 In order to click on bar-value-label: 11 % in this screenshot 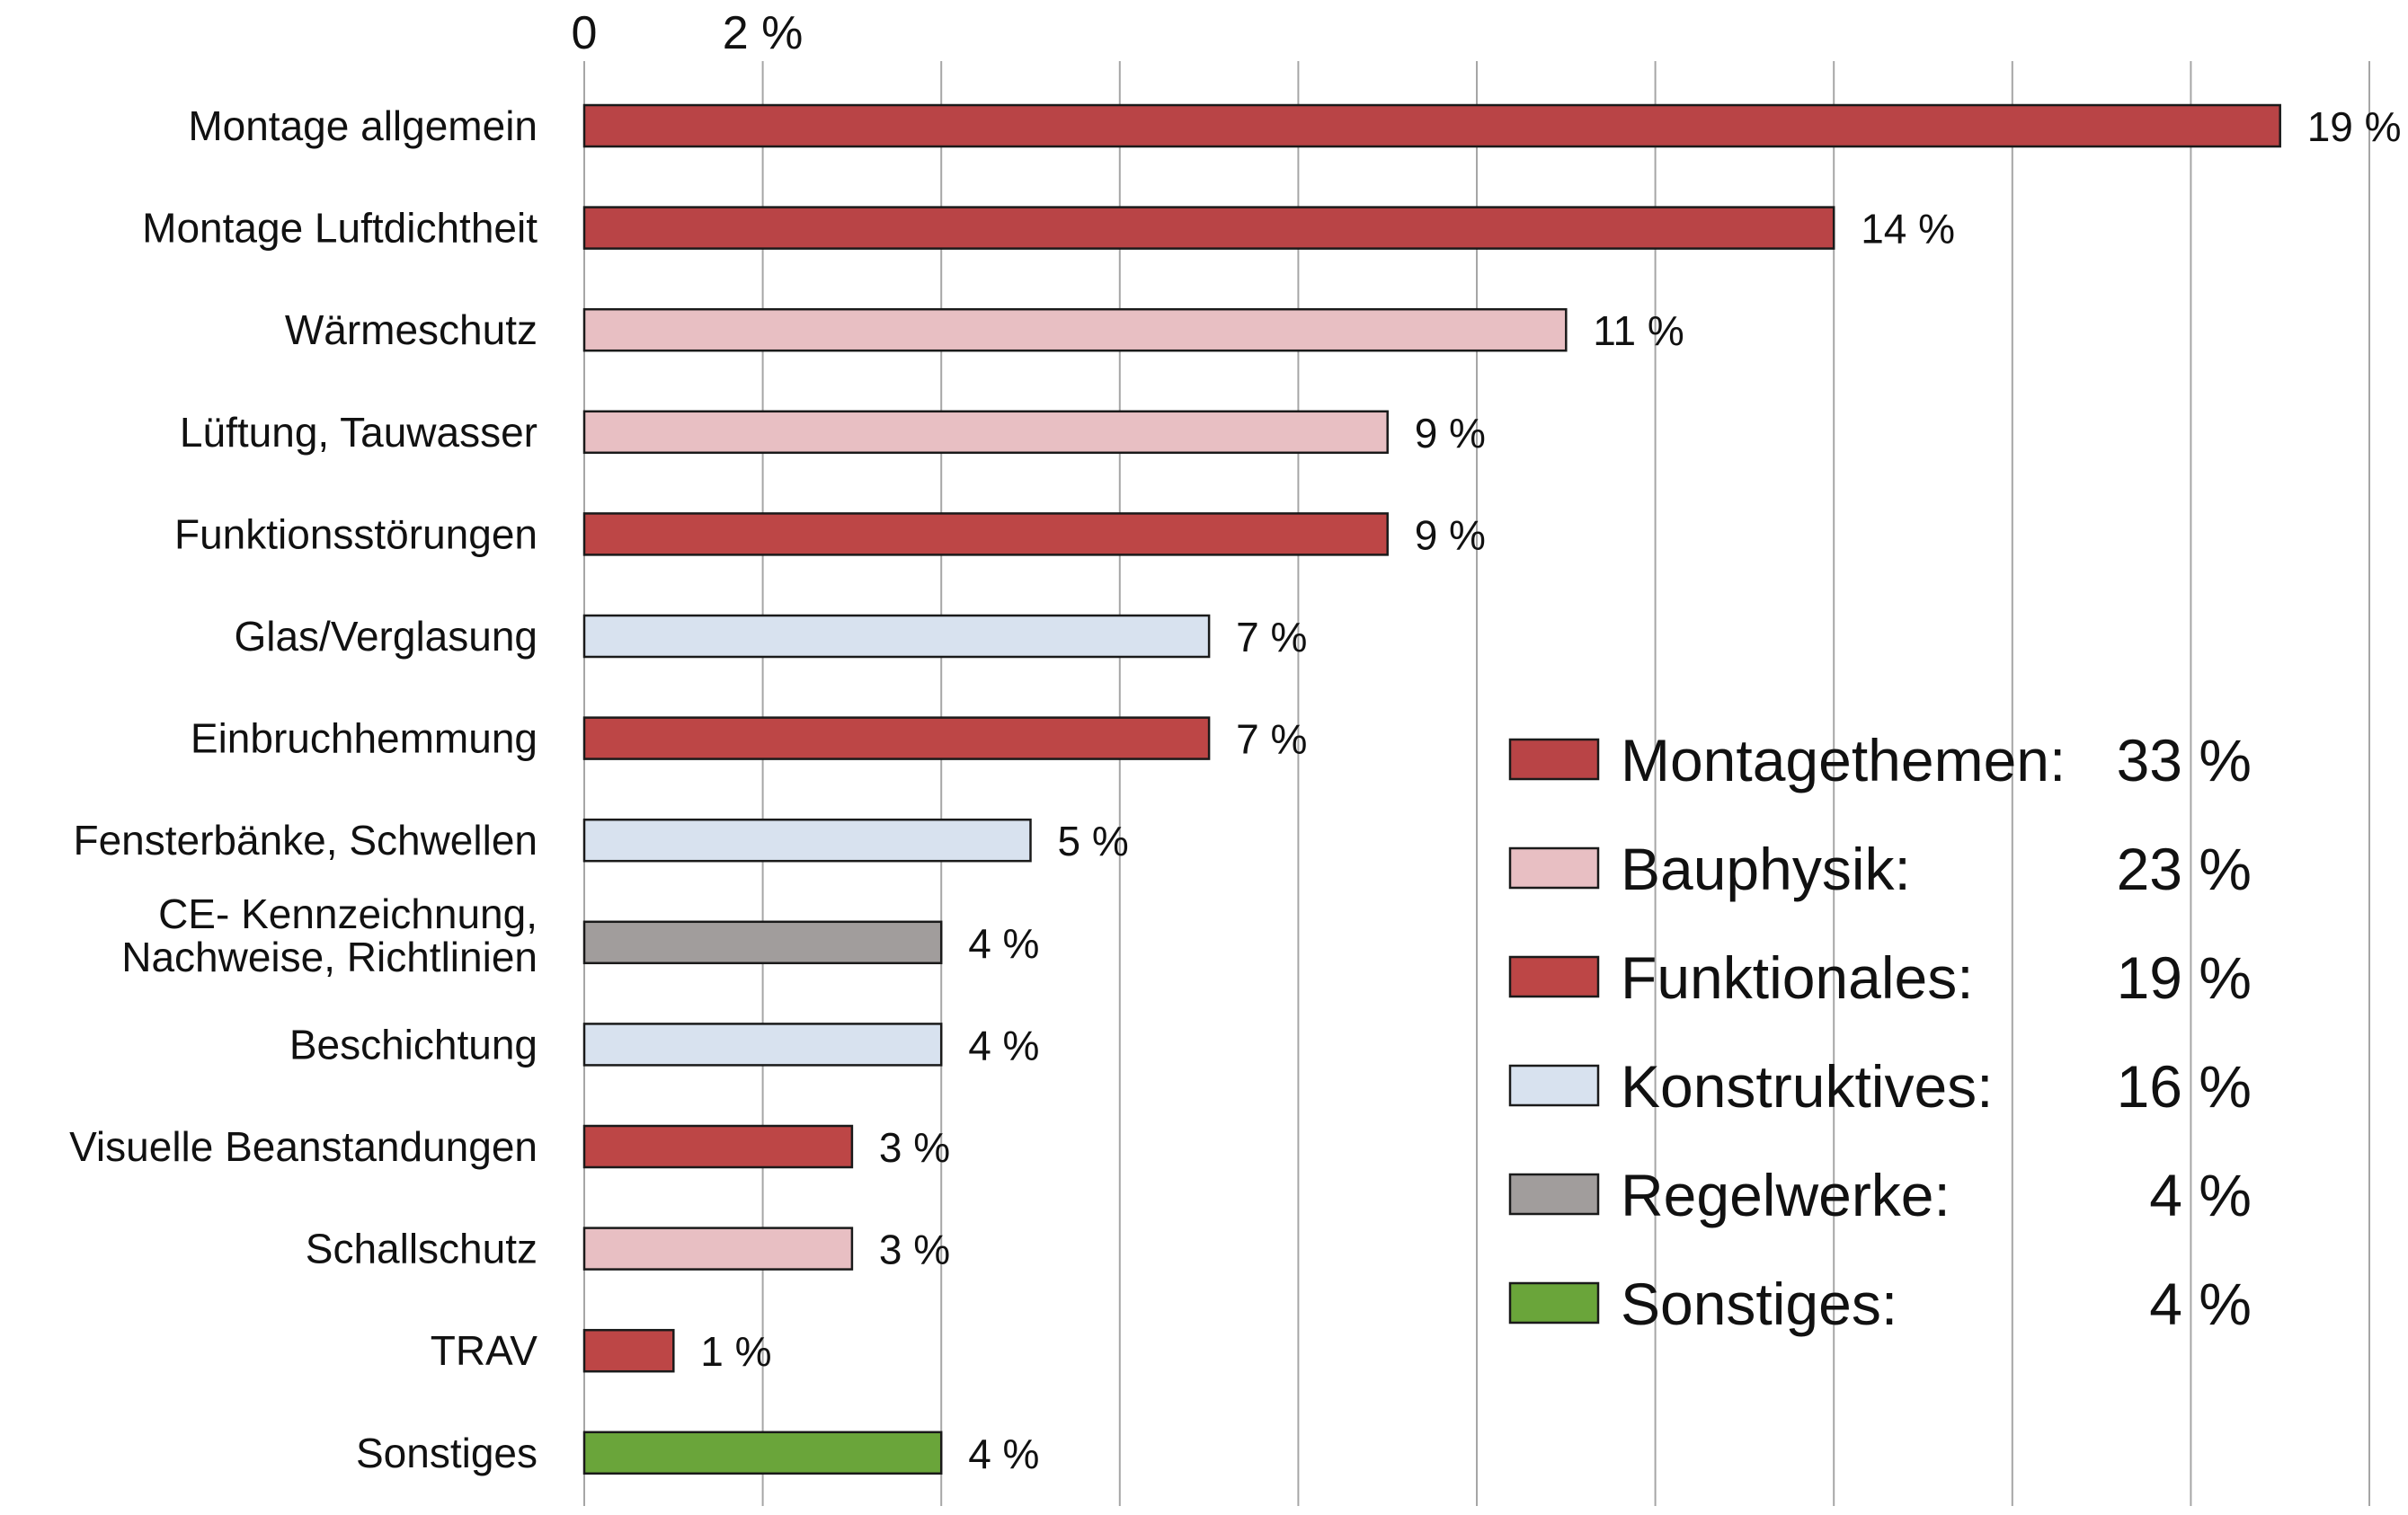, I will do `click(1638, 331)`.